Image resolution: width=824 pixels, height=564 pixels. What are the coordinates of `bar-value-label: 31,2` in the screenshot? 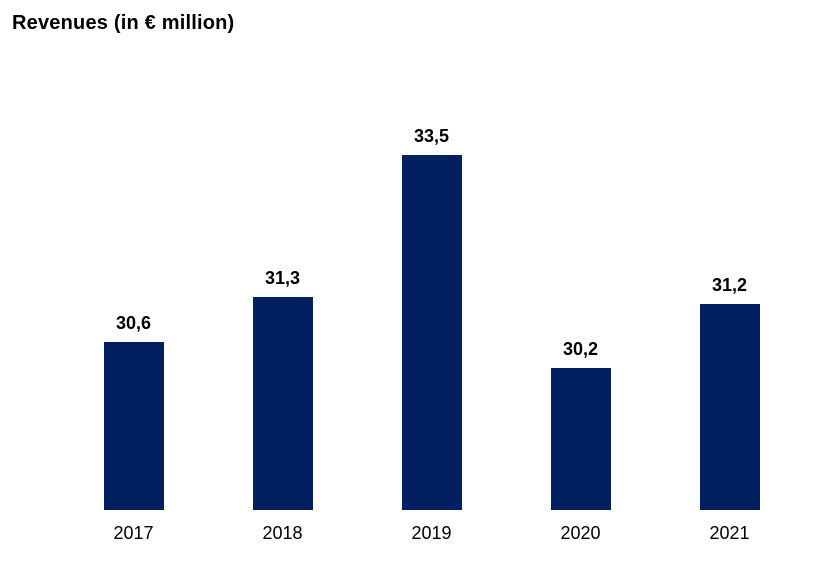 It's located at (729, 285).